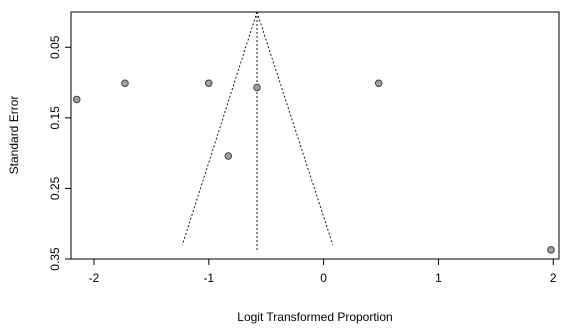 The image size is (561, 332). I want to click on y-tick-label: 0.25, so click(55, 188).